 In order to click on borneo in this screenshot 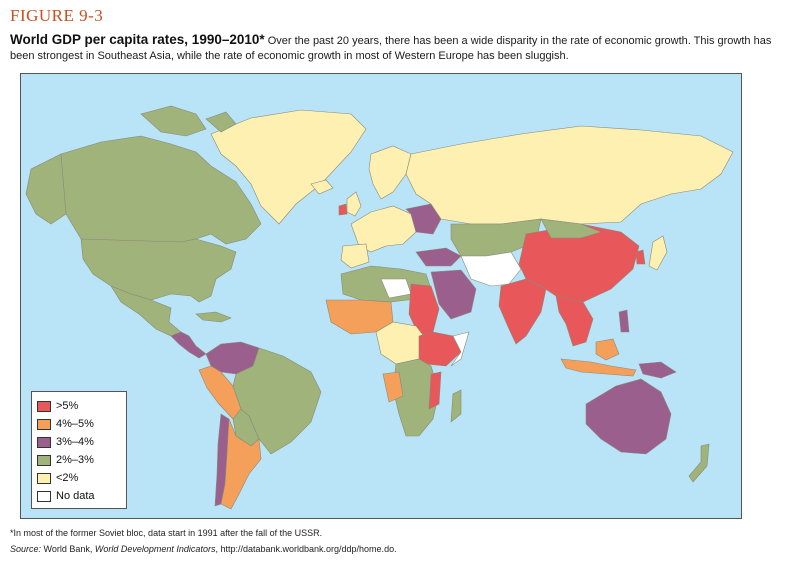, I will do `click(607, 349)`.